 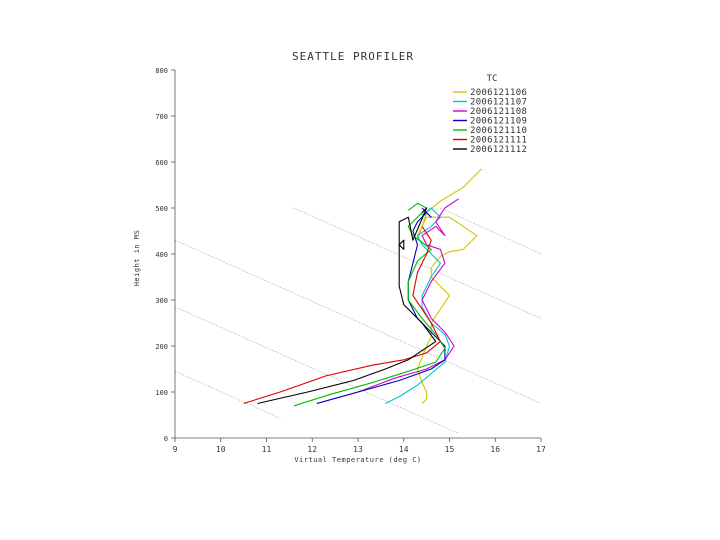 What do you see at coordinates (498, 150) in the screenshot?
I see `legend-label: 2006121112` at bounding box center [498, 150].